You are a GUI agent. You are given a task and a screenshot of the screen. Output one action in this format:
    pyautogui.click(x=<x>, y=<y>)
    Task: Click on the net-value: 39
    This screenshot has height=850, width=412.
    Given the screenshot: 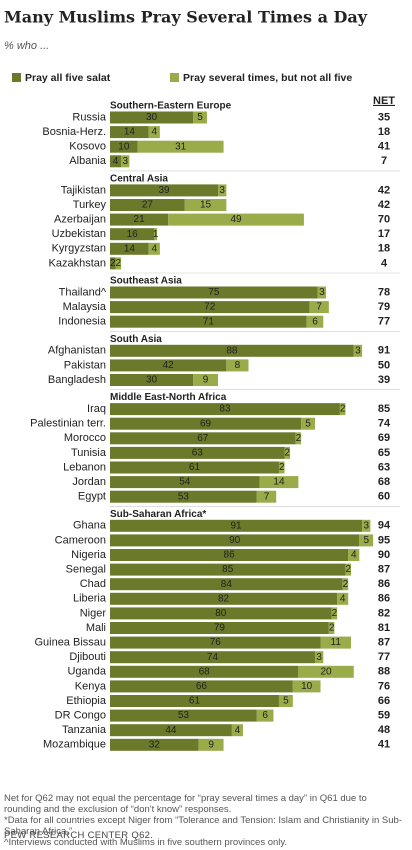 What is the action you would take?
    pyautogui.click(x=384, y=380)
    